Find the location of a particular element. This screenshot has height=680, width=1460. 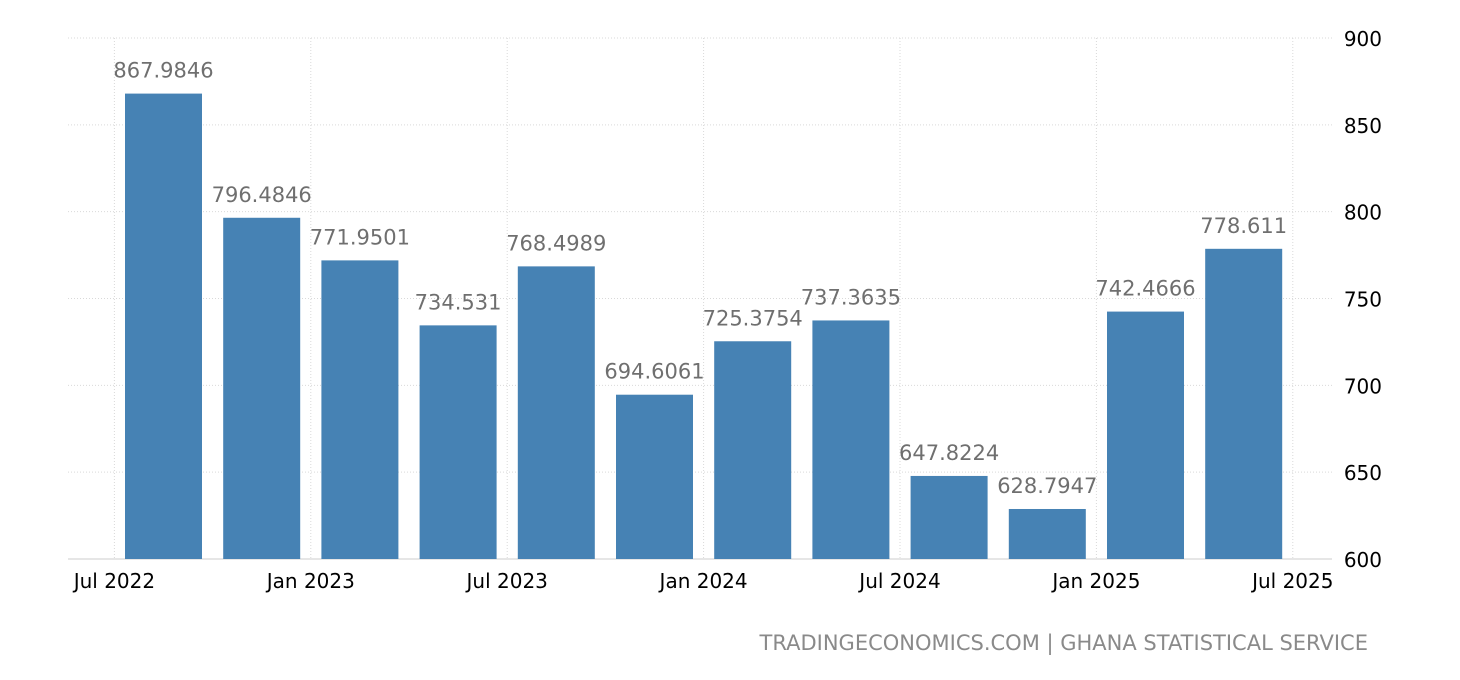

x-tick-label: Jan 2024 is located at coordinates (703, 581).